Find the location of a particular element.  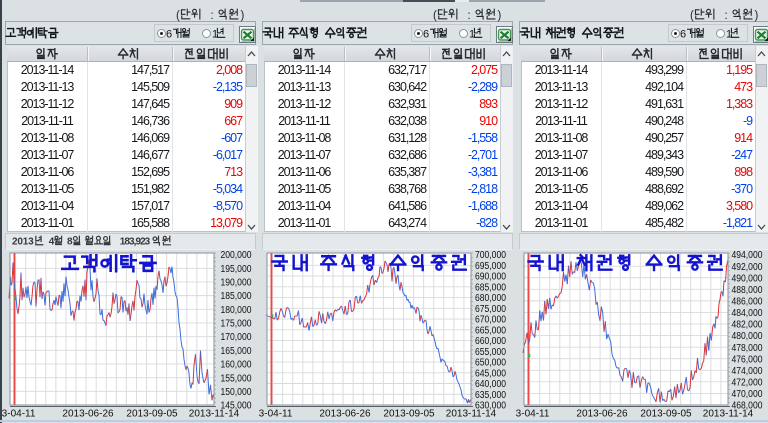

svg-text: 630,000 is located at coordinates (490, 406).